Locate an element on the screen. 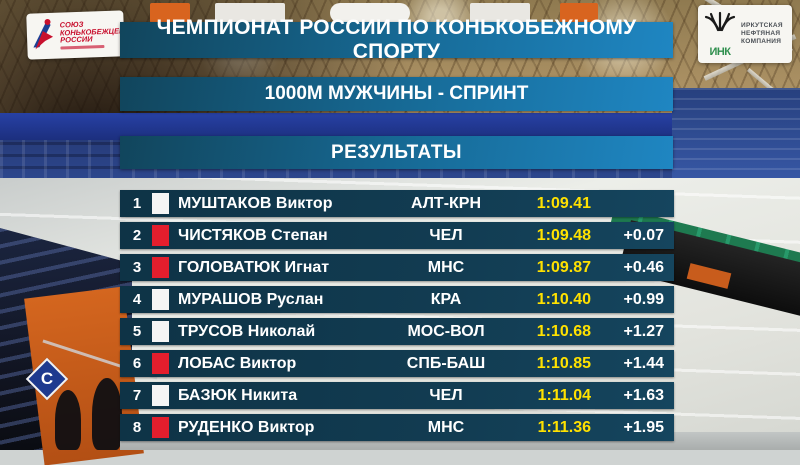 This screenshot has width=800, height=465. time-gap: +0.46 is located at coordinates (643, 267).